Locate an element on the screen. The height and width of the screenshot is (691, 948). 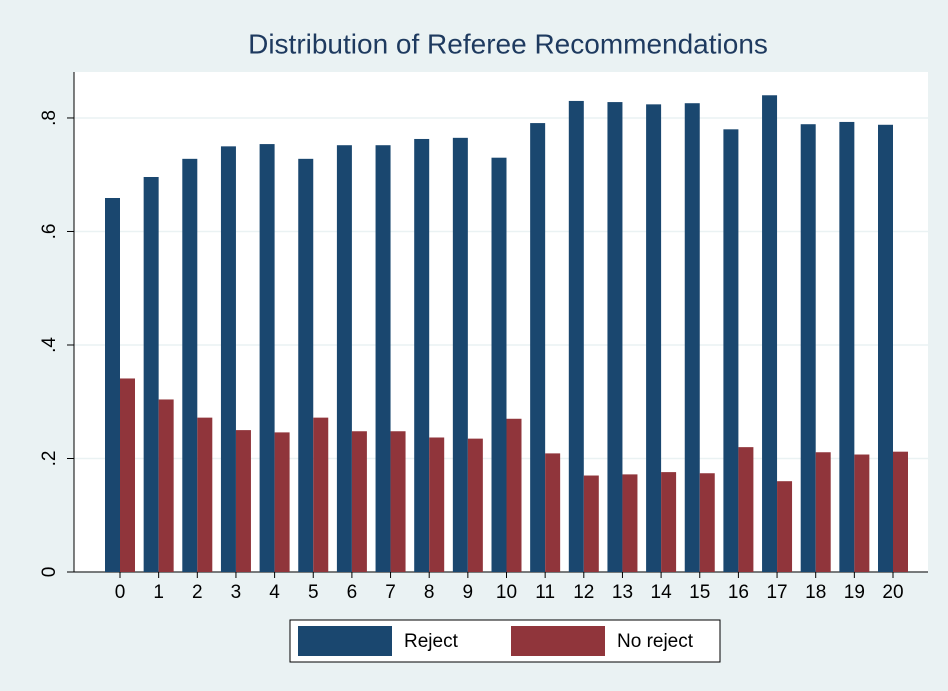
x-tick-label: 11 is located at coordinates (545, 592).